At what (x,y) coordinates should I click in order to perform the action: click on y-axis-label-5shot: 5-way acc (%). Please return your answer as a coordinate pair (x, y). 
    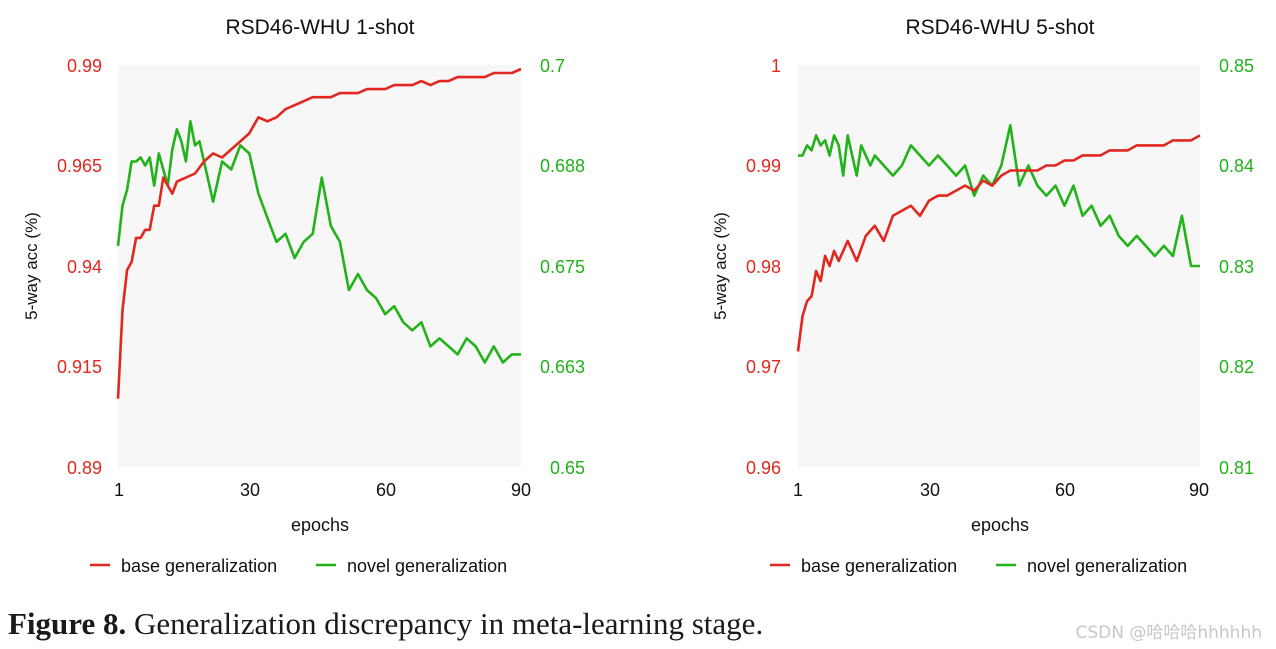
    Looking at the image, I should click on (720, 266).